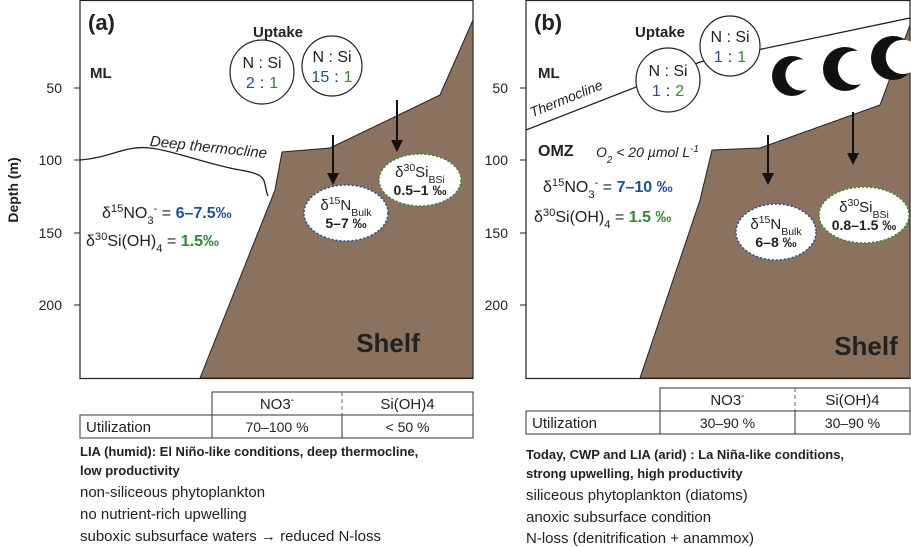  I want to click on ml-label: ML, so click(101, 73).